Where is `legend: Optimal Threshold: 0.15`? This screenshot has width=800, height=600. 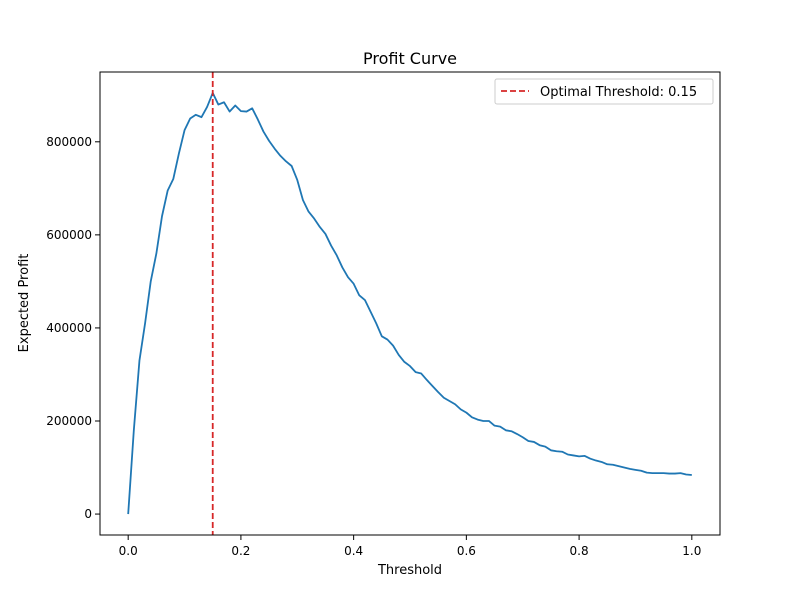 legend: Optimal Threshold: 0.15 is located at coordinates (604, 91).